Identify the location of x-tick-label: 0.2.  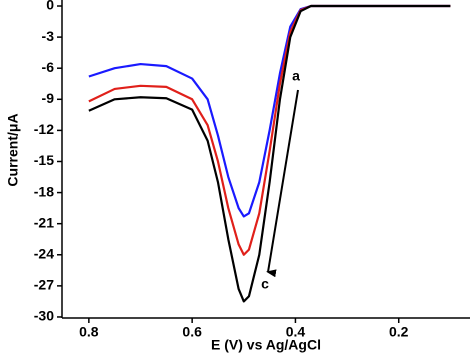
(399, 332).